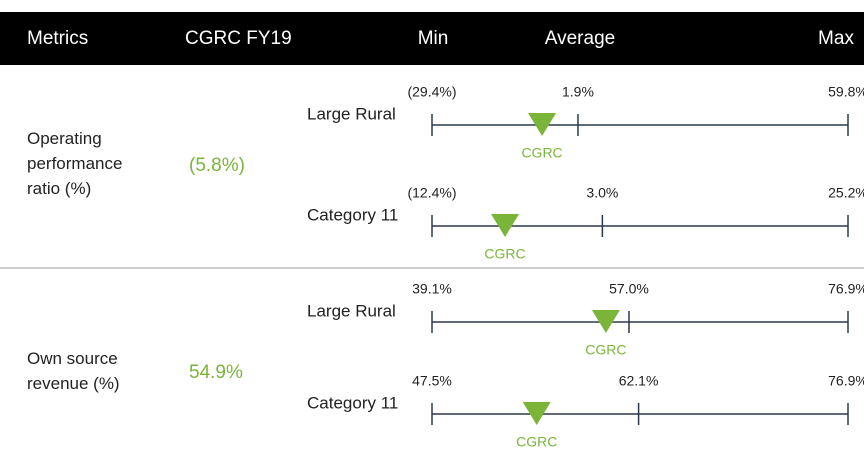 The image size is (864, 466). What do you see at coordinates (431, 92) in the screenshot?
I see `range-label: (29.4%)` at bounding box center [431, 92].